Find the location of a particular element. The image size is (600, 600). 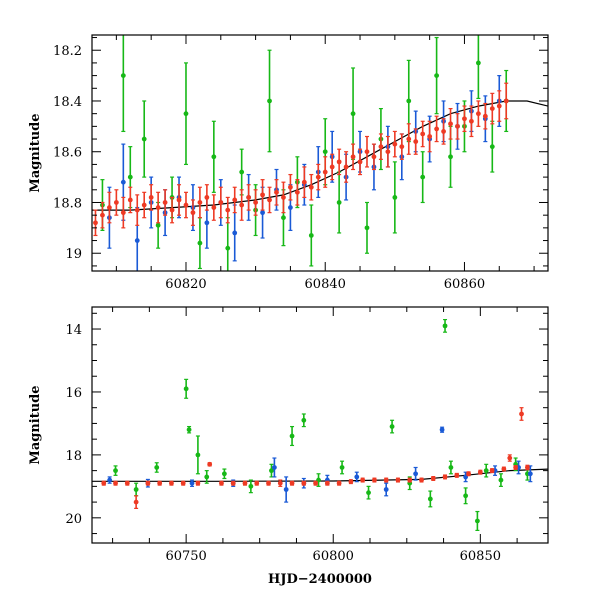

y-tick-label: 20 is located at coordinates (73, 519).